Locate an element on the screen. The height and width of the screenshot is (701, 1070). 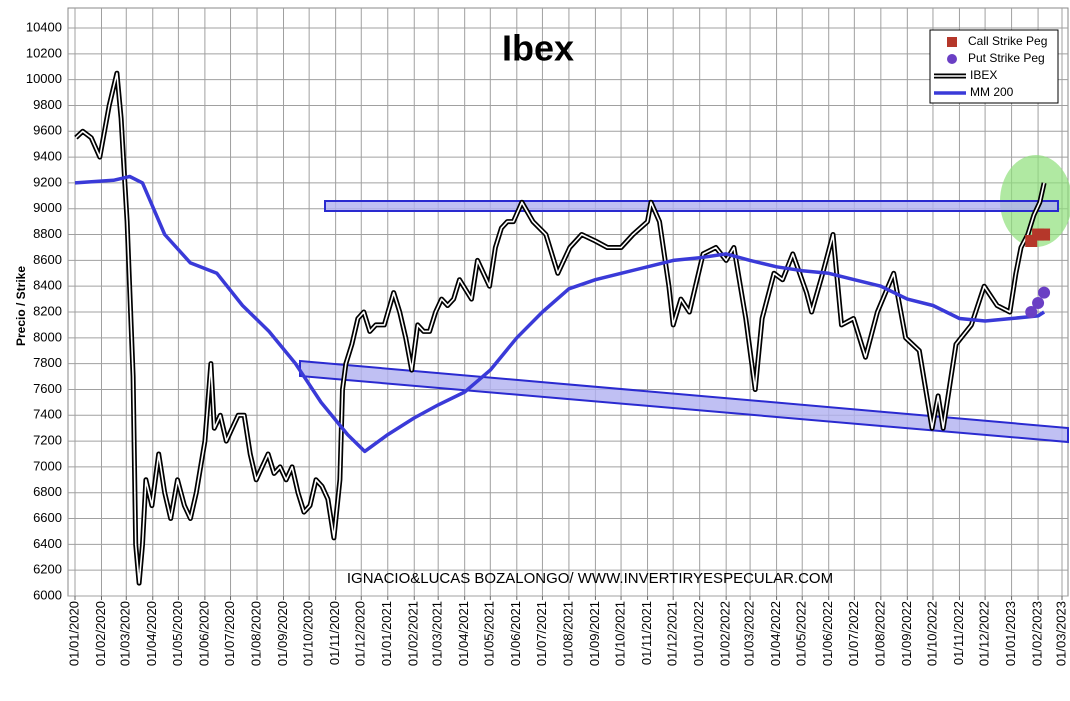
x-tick-label: 01/02/2023 is located at coordinates (1037, 633).